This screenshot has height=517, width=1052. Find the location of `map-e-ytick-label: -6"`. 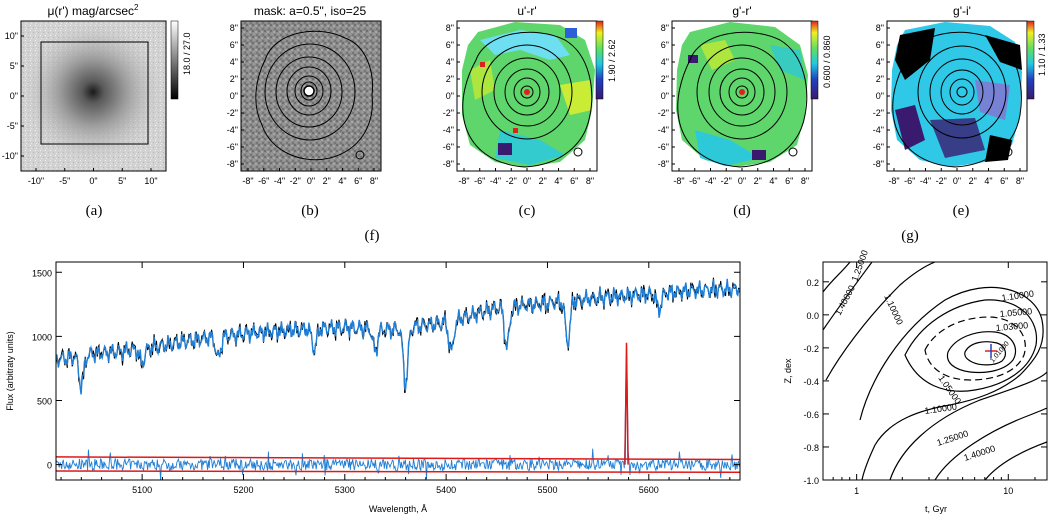

map-e-ytick-label: -6" is located at coordinates (878, 147).